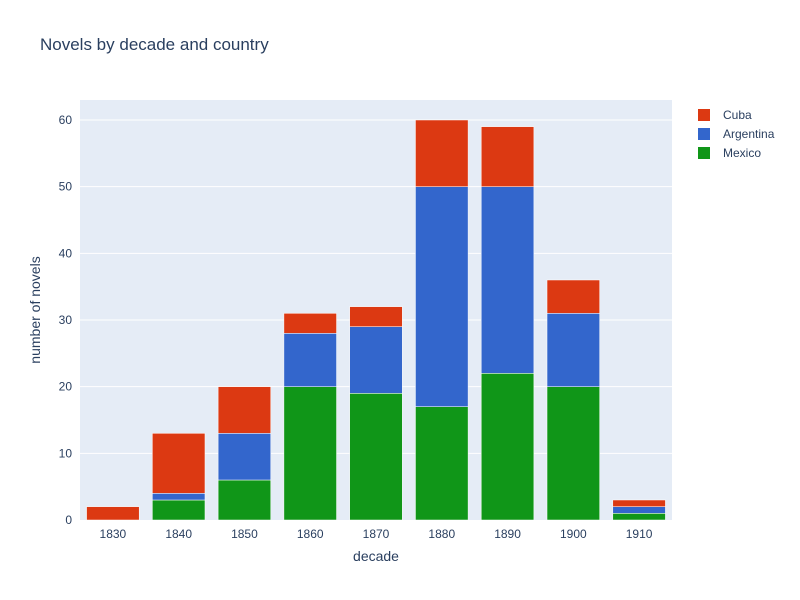  I want to click on bar-argentina-1910, so click(639, 510).